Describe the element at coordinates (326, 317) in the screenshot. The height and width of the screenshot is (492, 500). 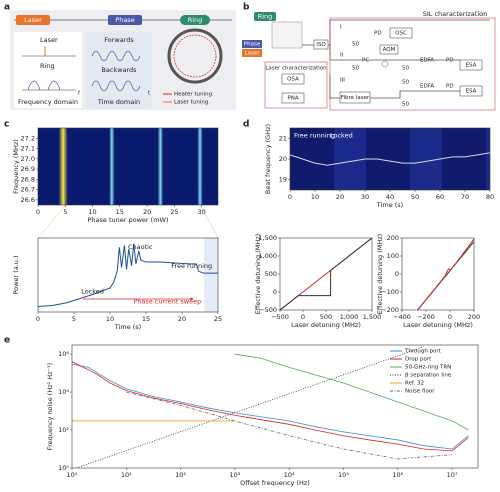
I see `x-tick-label: 500` at that location.